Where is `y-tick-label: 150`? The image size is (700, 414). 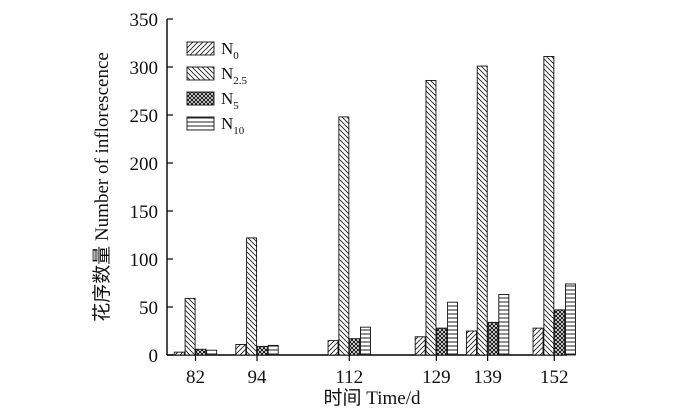 y-tick-label: 150 is located at coordinates (144, 212).